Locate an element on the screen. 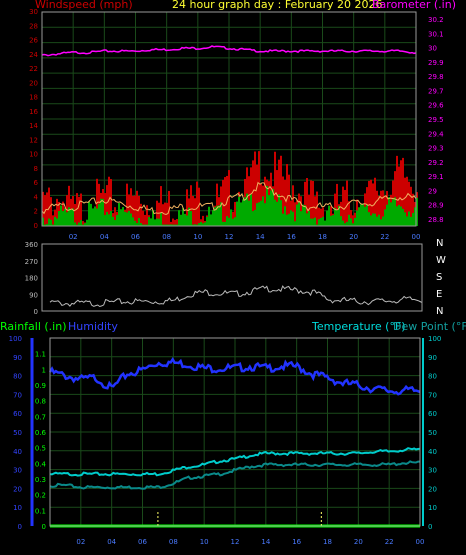  wind-x-tick-label: 14 is located at coordinates (260, 237).